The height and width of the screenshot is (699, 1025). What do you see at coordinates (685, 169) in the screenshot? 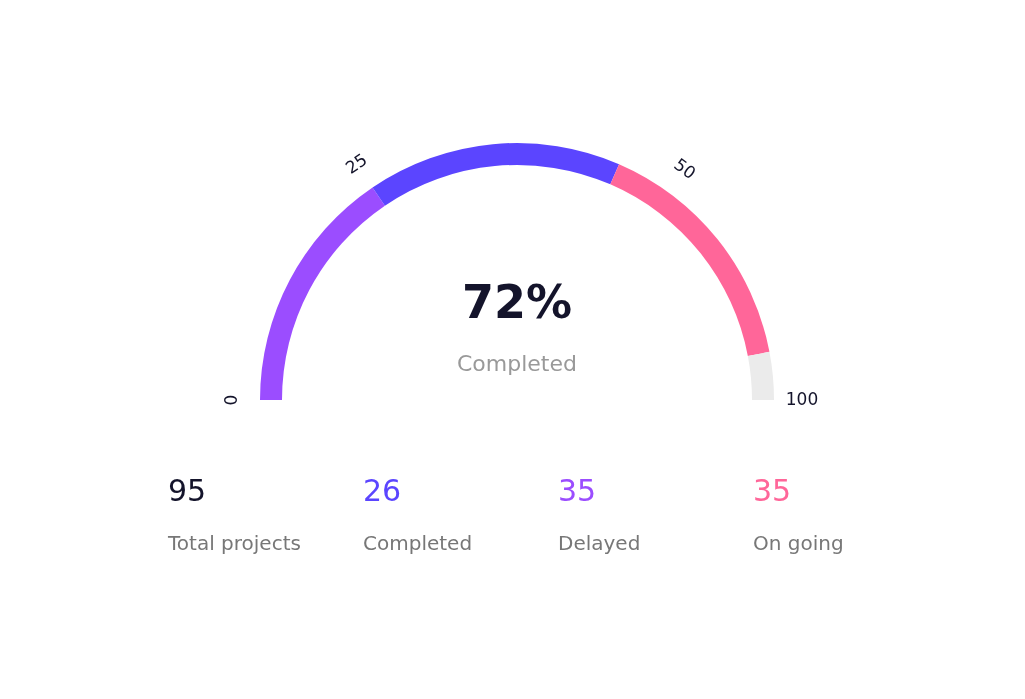
I see `text: 50` at bounding box center [685, 169].